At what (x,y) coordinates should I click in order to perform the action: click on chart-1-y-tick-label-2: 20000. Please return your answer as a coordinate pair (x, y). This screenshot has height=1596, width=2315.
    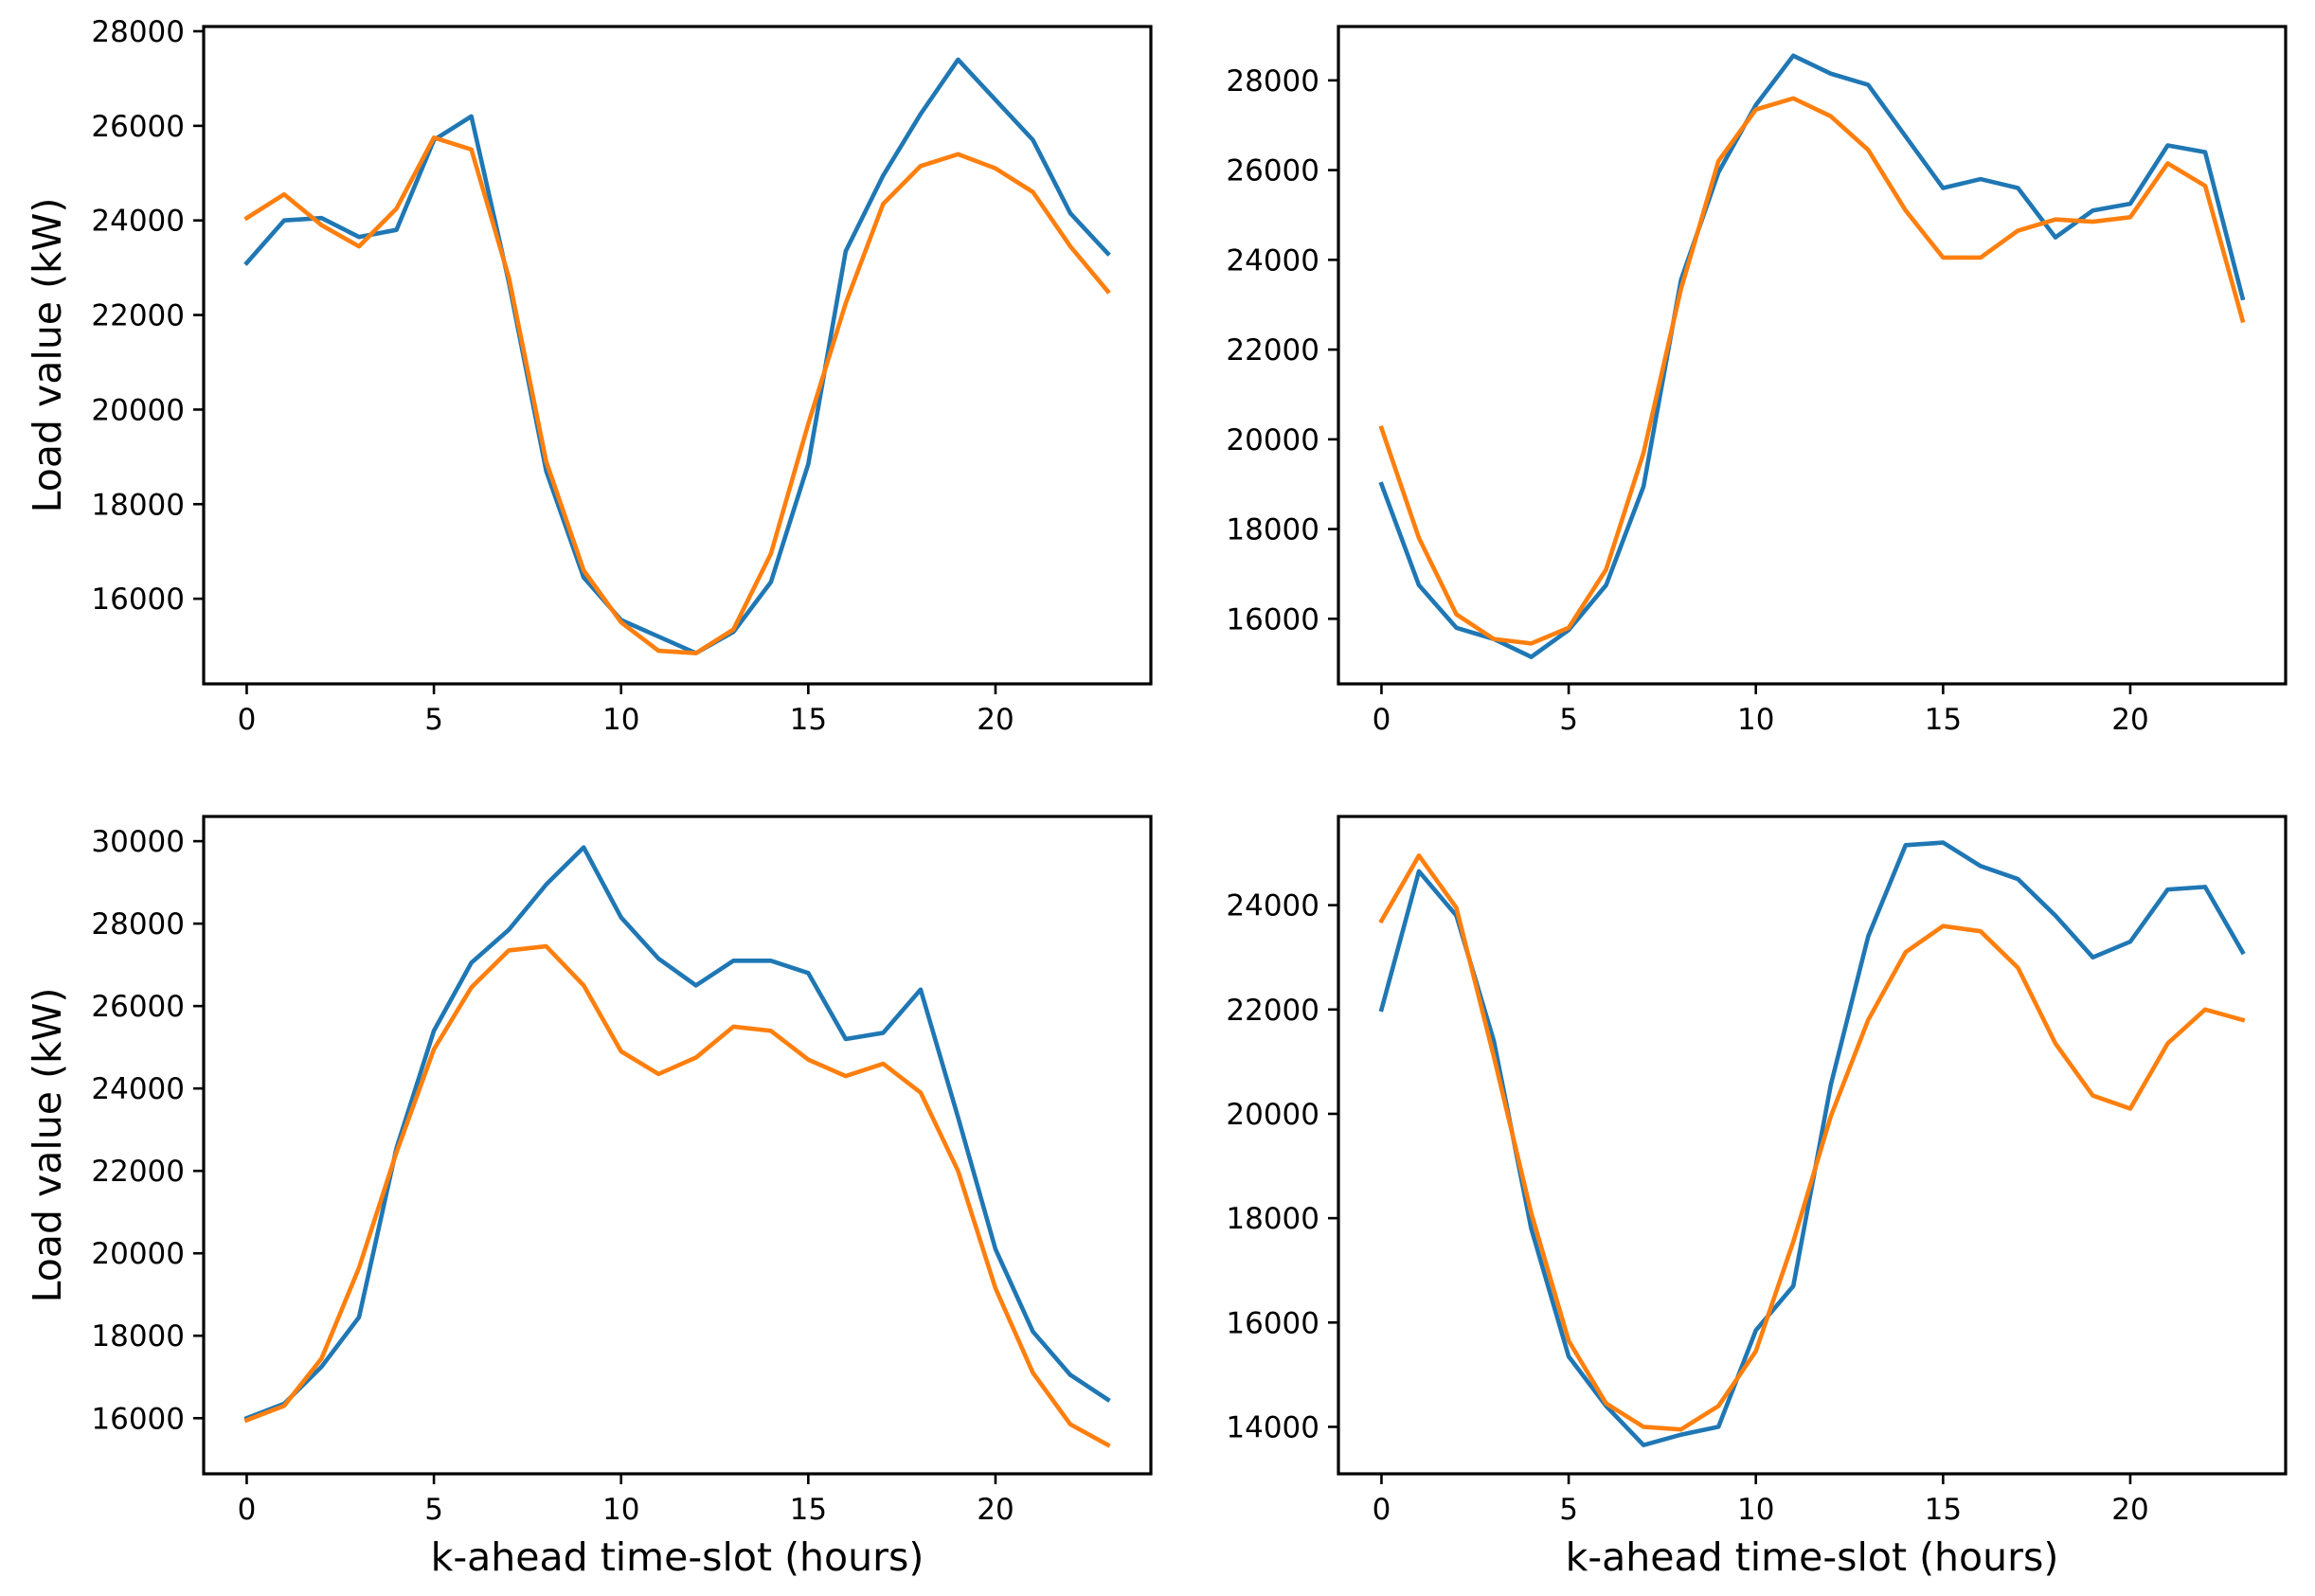
    Looking at the image, I should click on (1272, 440).